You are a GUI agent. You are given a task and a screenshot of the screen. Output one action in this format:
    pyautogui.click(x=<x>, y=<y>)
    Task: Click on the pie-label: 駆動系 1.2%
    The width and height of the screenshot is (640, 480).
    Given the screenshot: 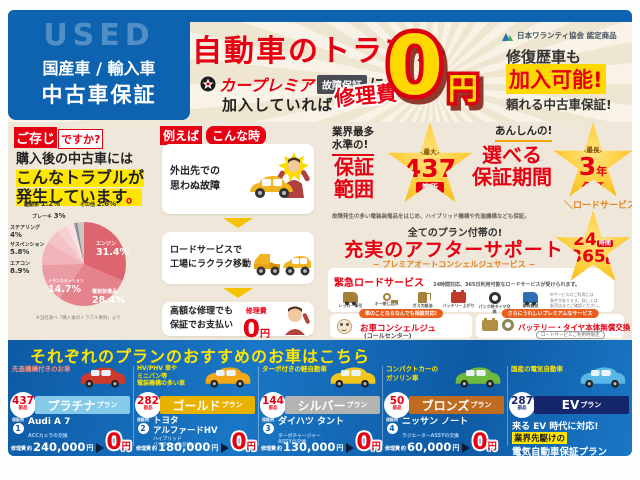 What is the action you would take?
    pyautogui.click(x=42, y=204)
    